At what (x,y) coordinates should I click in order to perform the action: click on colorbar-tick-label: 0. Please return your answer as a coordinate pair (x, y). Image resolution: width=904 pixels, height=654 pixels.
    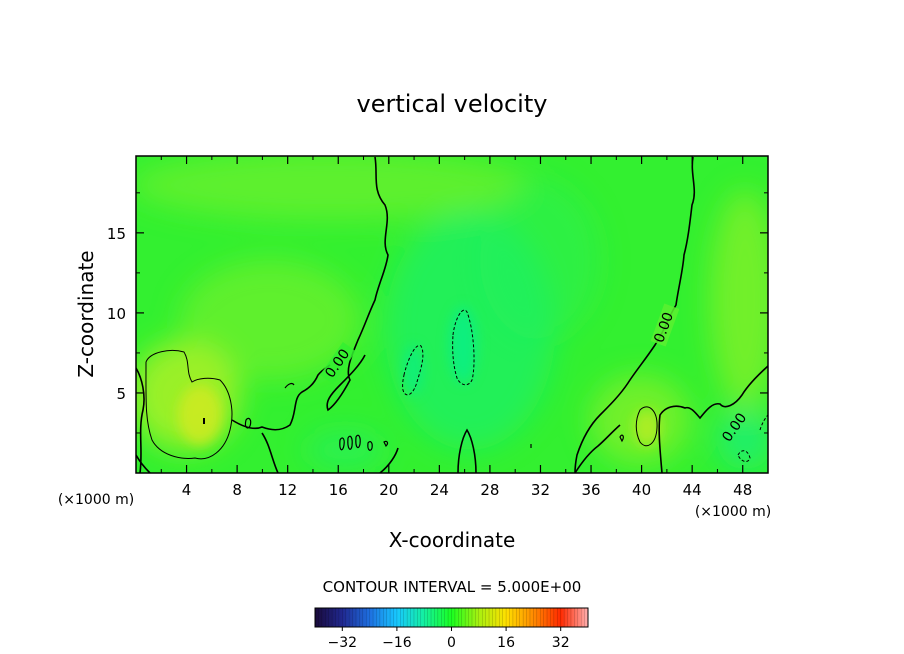
    Looking at the image, I should click on (451, 643).